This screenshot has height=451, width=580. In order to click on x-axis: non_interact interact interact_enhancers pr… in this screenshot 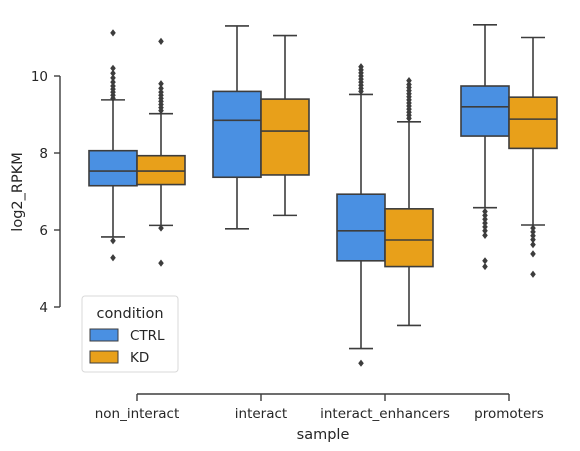, I will do `click(319, 407)`.